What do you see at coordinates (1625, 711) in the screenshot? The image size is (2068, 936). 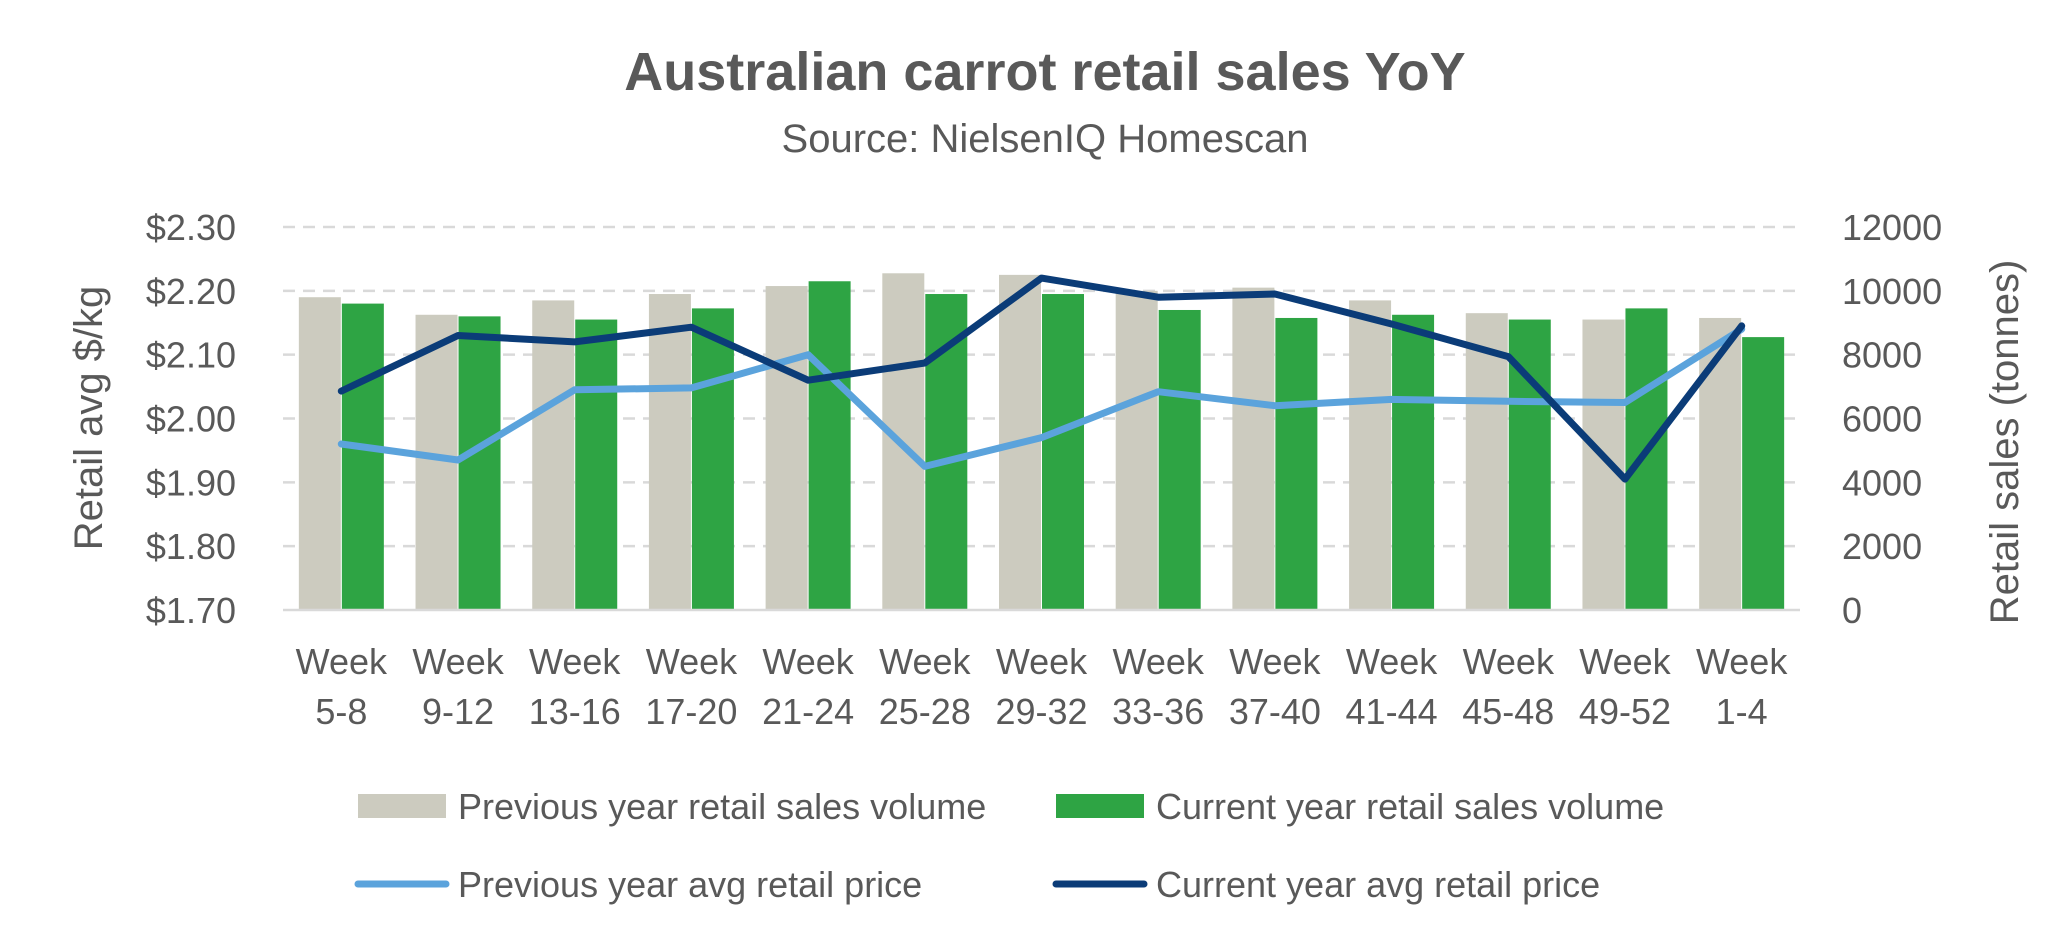 I see `x-tick-label: 49-52` at bounding box center [1625, 711].